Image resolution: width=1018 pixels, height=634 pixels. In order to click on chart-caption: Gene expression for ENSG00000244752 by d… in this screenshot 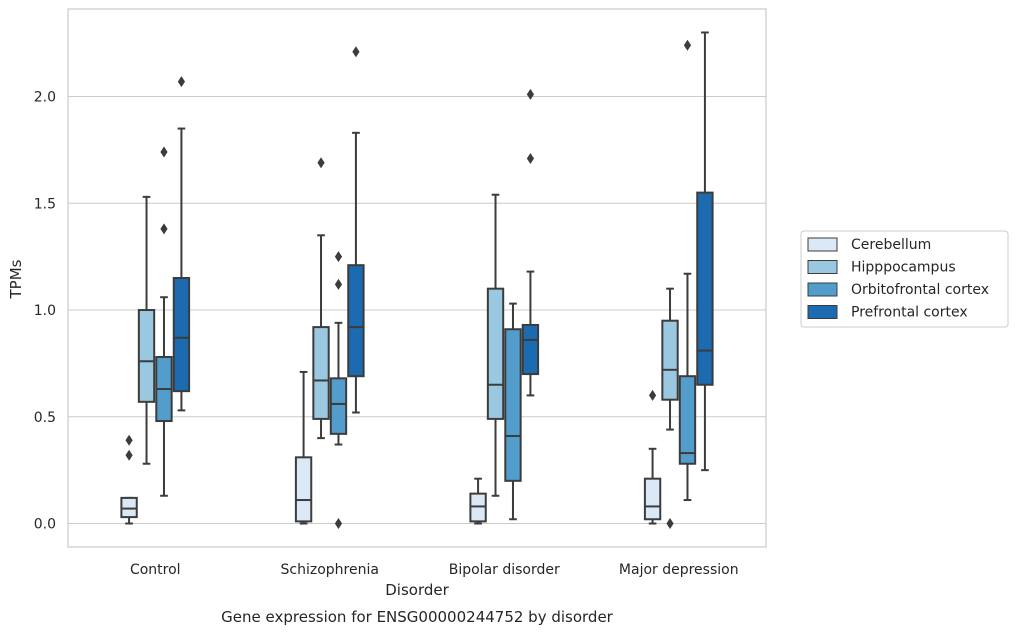, I will do `click(417, 617)`.